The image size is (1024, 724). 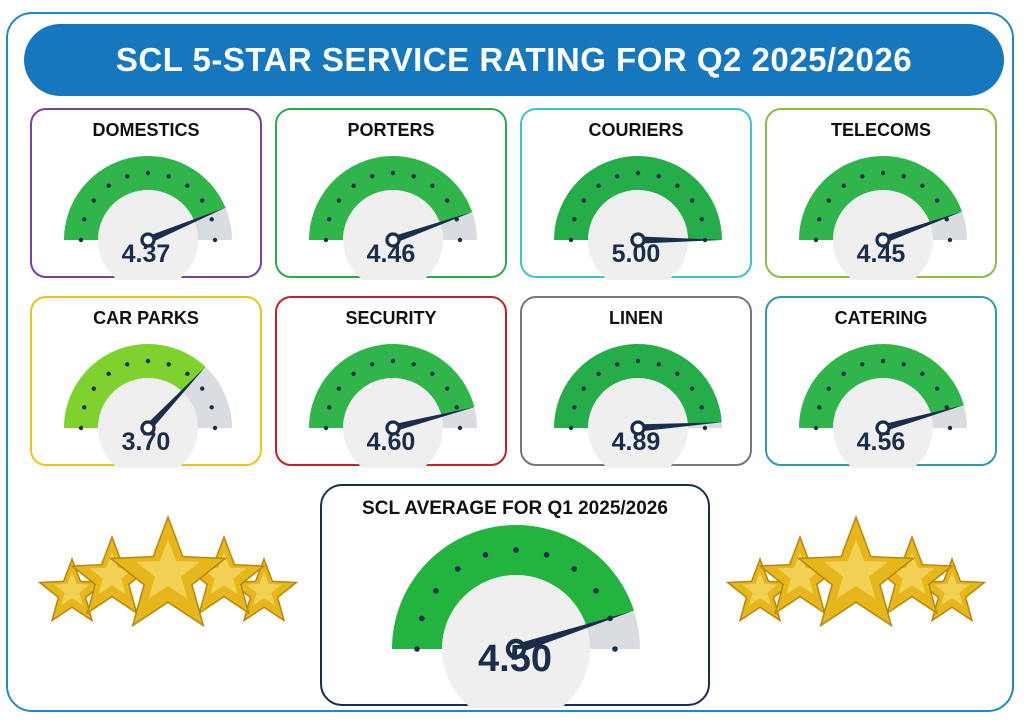 What do you see at coordinates (391, 130) in the screenshot?
I see `gauge-title: PORTERS` at bounding box center [391, 130].